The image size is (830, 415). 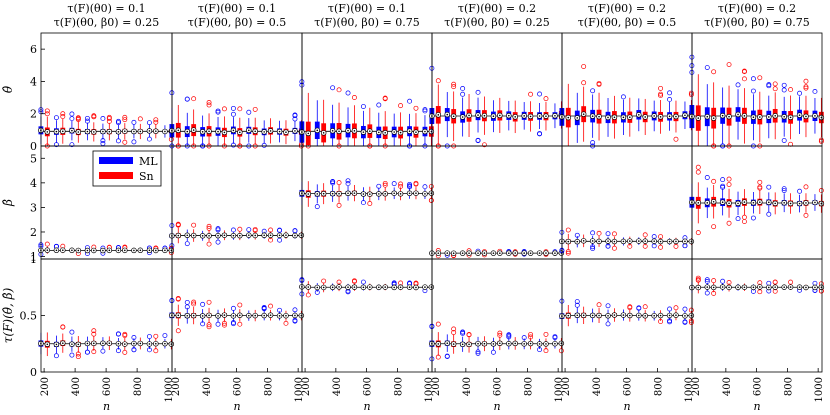 I want to click on panel-r1-c4, so click(x=497, y=90).